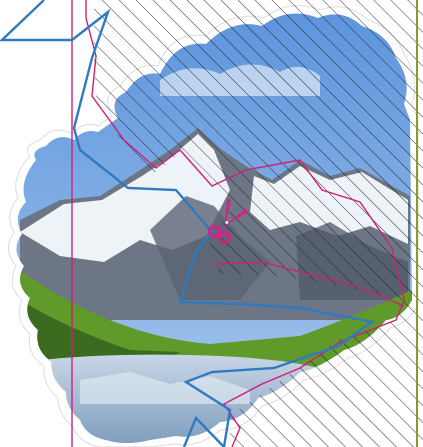  Describe the element at coordinates (100, 336) in the screenshot. I see `meadow-shadow` at that location.